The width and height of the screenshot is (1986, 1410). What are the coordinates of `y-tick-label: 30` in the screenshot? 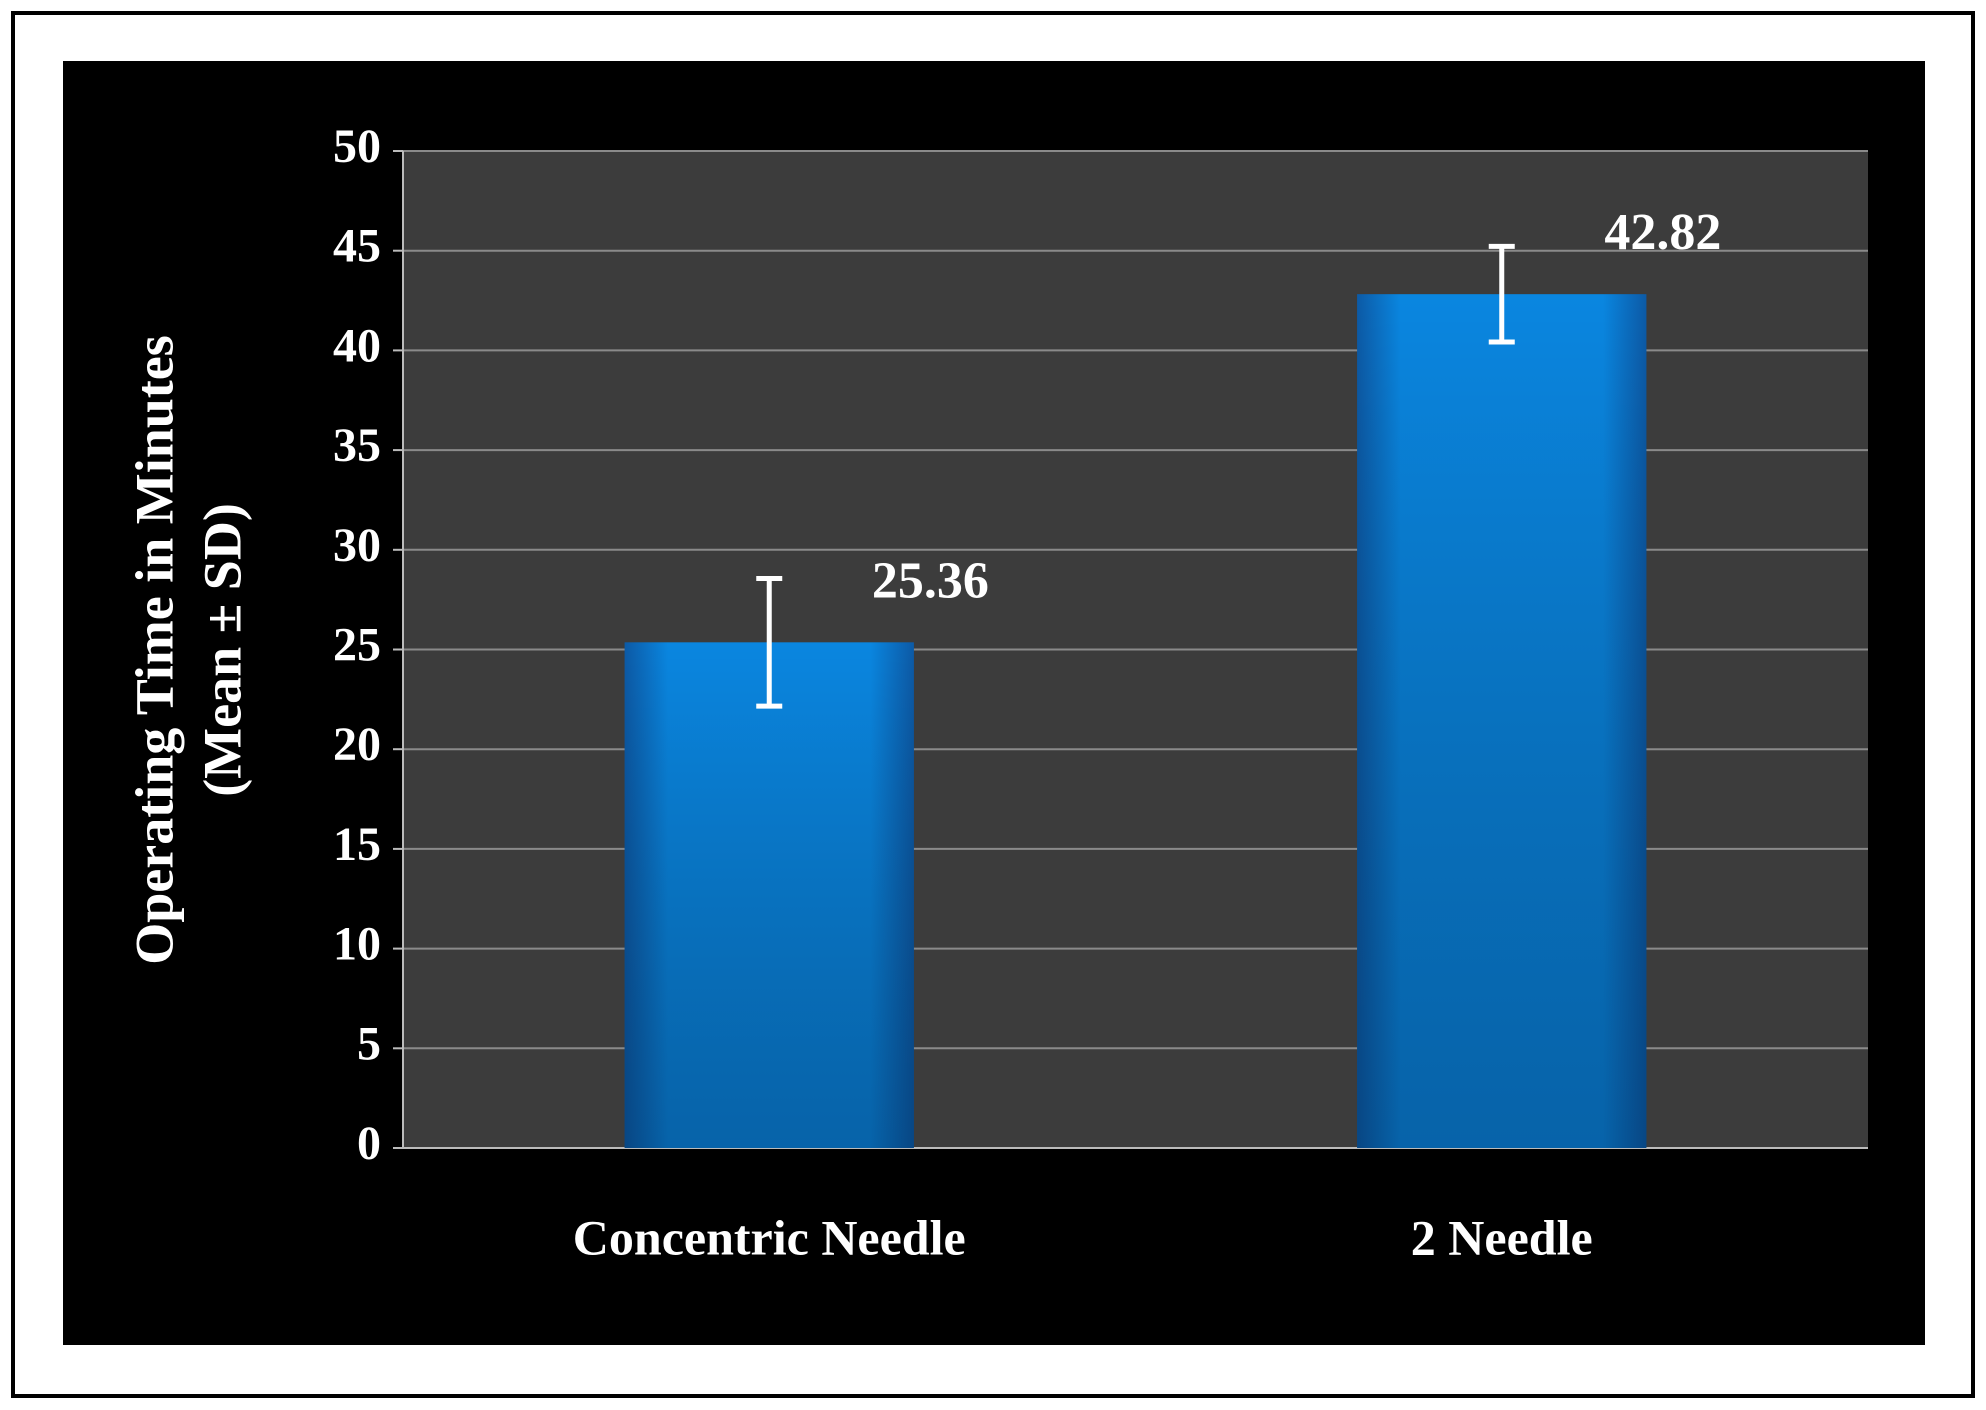 It's located at (357, 545).